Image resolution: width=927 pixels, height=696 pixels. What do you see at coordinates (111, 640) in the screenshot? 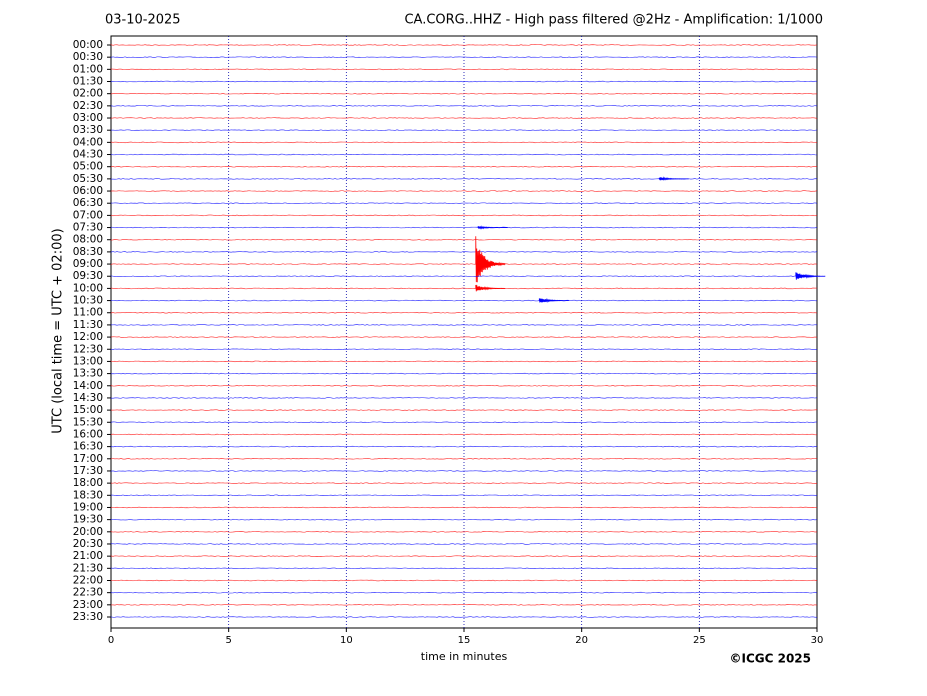
I see `x-tick-label: 0` at bounding box center [111, 640].